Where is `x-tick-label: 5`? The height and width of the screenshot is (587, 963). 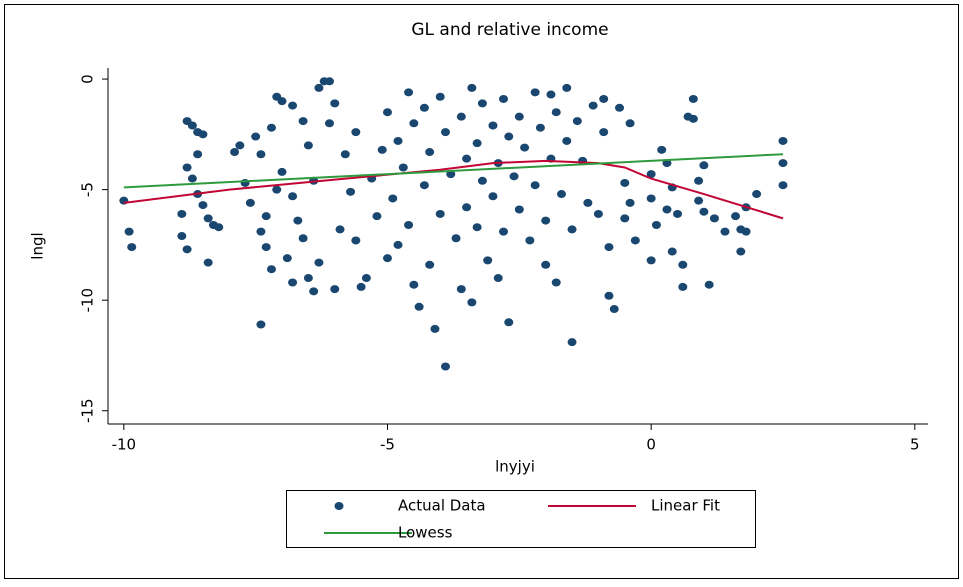 x-tick-label: 5 is located at coordinates (915, 445).